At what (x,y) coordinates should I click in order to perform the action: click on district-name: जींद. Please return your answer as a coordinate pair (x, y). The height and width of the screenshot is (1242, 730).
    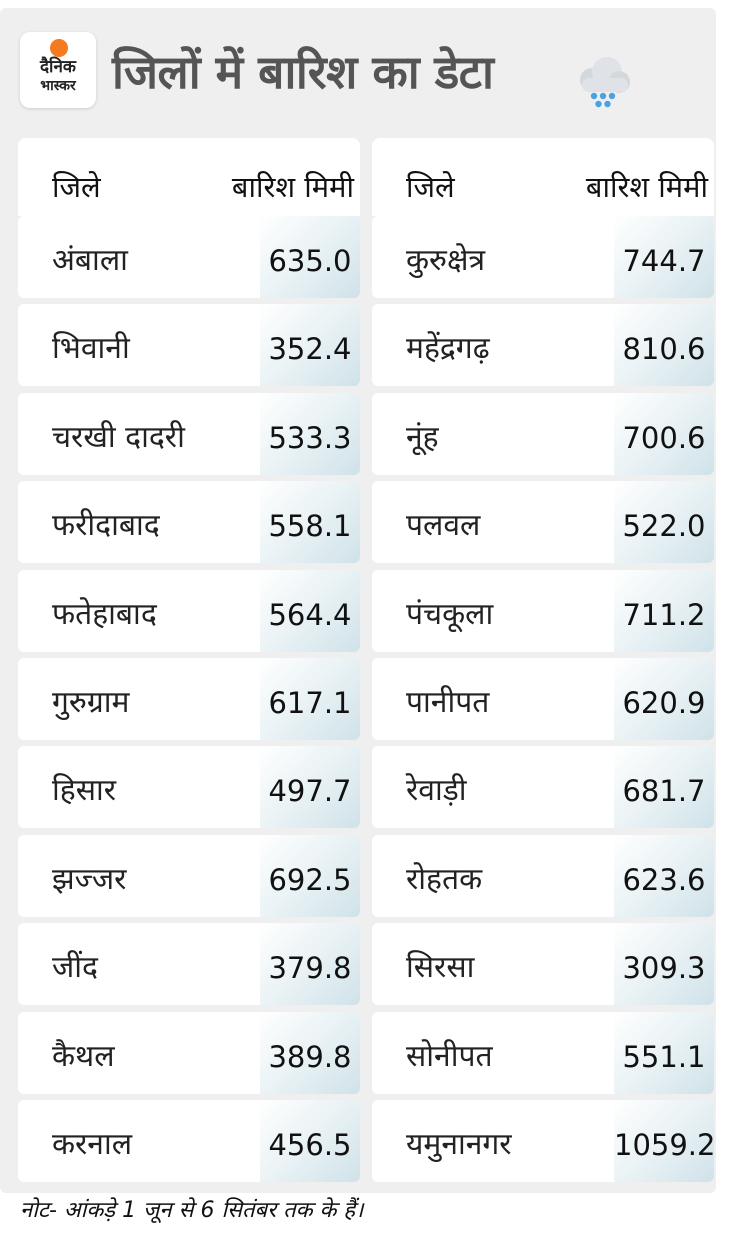
    Looking at the image, I should click on (75, 968).